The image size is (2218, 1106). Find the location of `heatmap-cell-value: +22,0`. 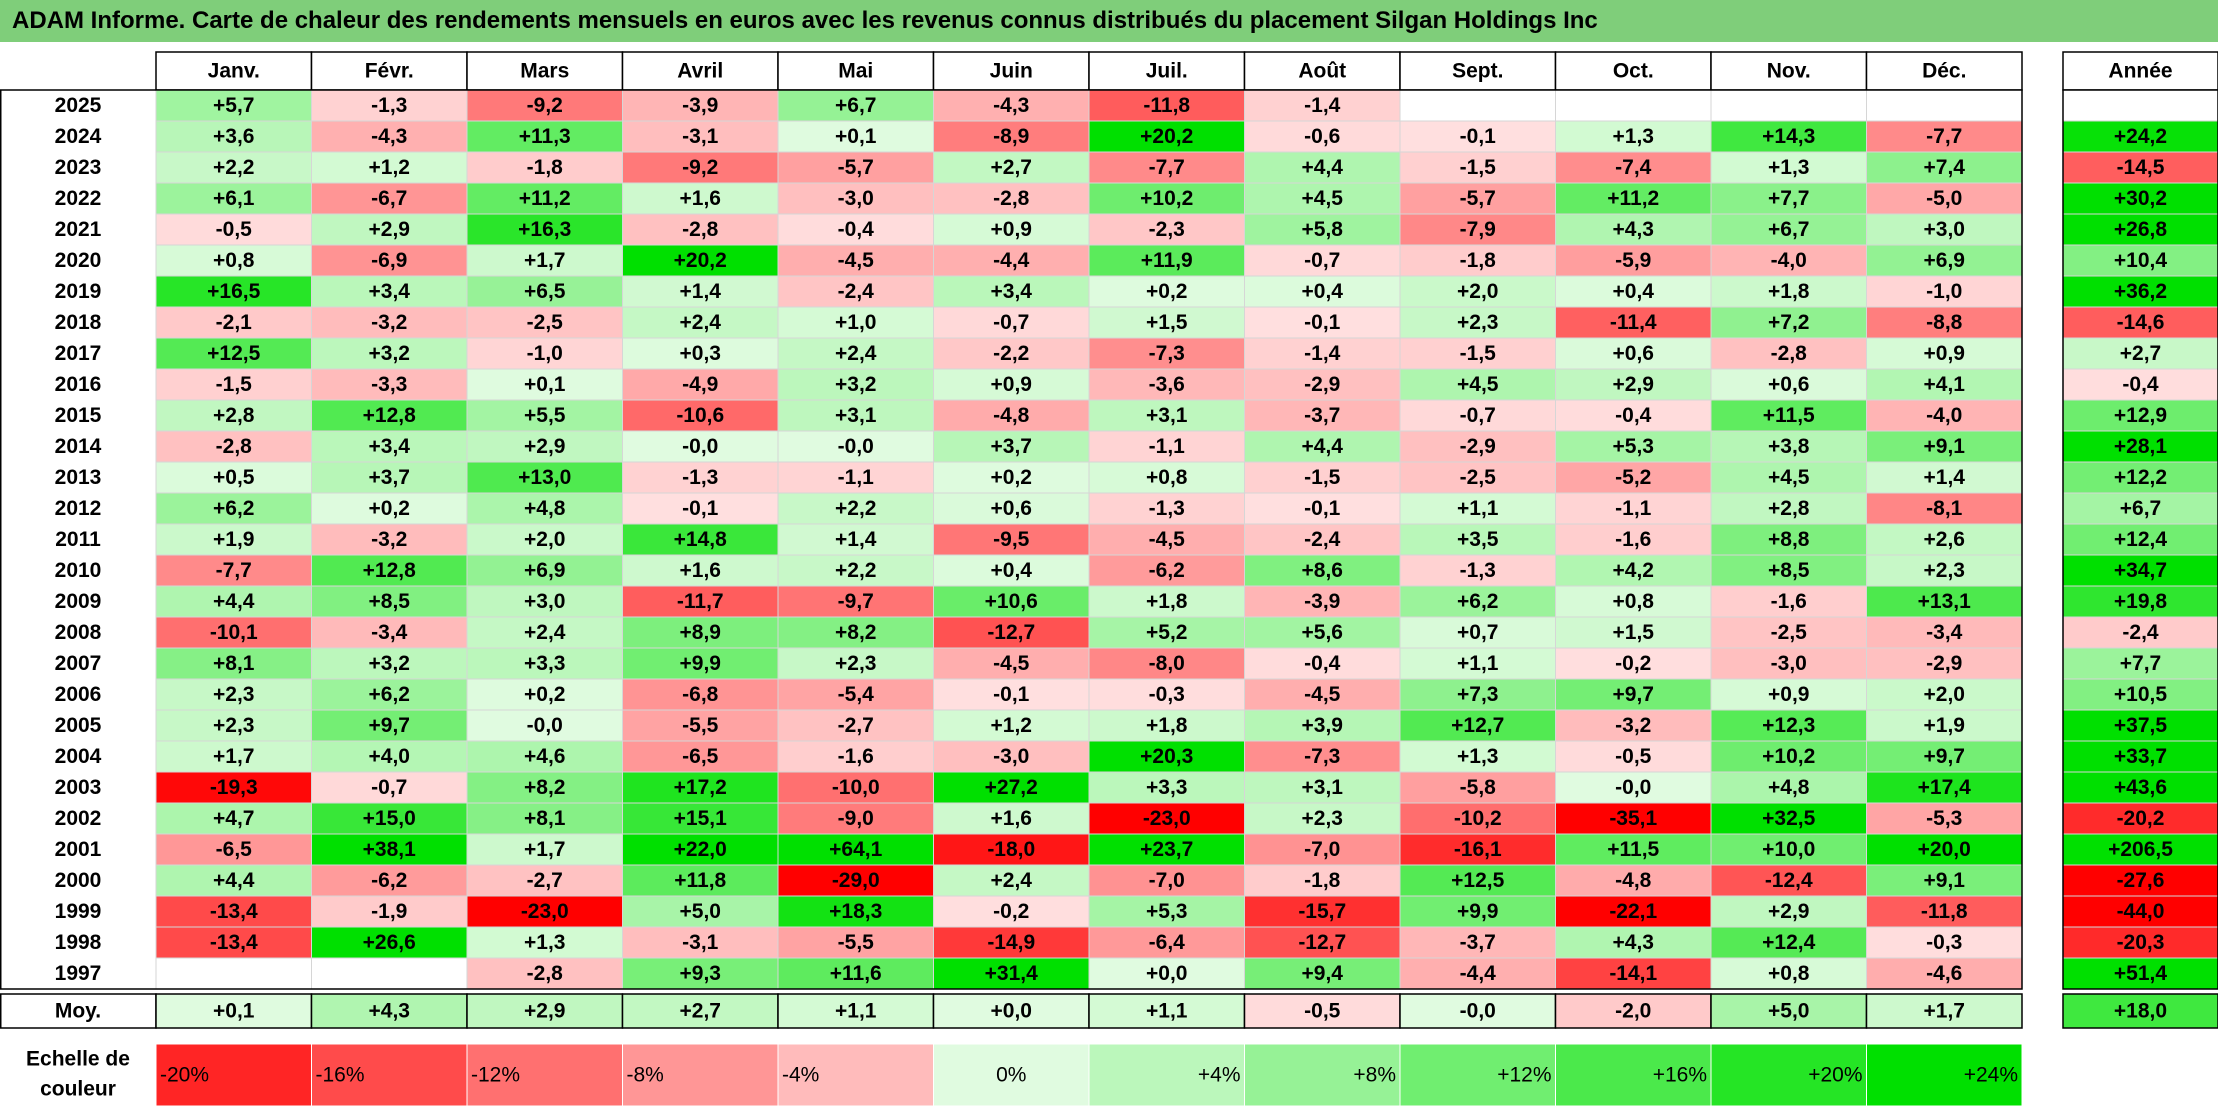

heatmap-cell-value: +22,0 is located at coordinates (700, 849).